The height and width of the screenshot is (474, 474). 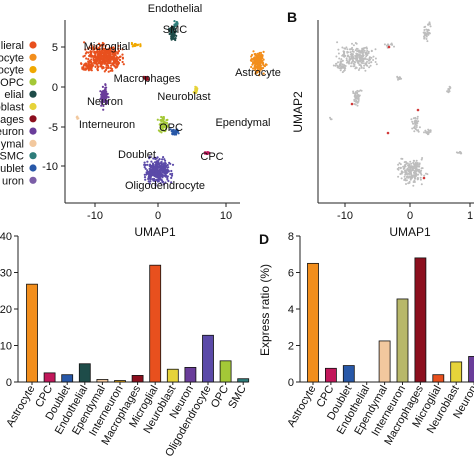 I want to click on y-tick-label: 0, so click(x=55, y=88).